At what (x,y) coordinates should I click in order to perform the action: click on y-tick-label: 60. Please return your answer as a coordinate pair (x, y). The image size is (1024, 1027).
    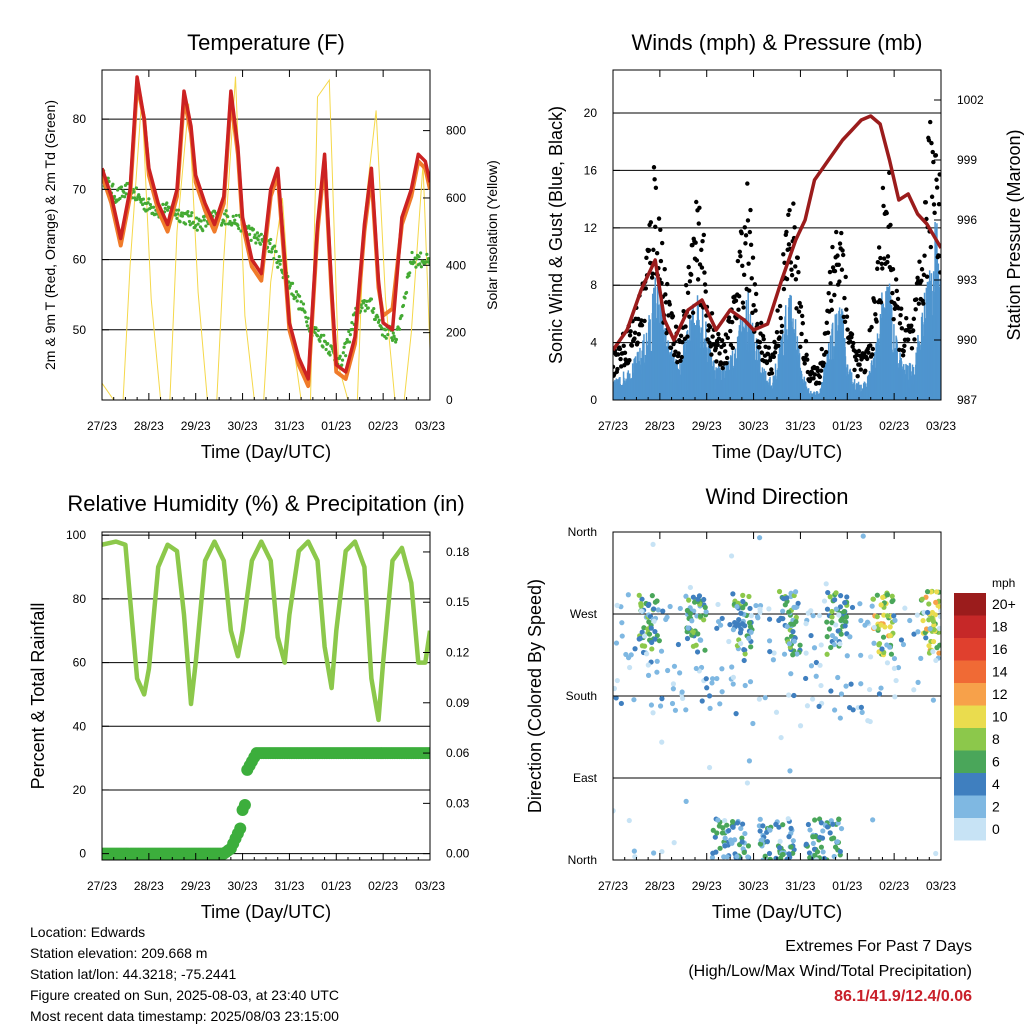
    Looking at the image, I should click on (80, 260).